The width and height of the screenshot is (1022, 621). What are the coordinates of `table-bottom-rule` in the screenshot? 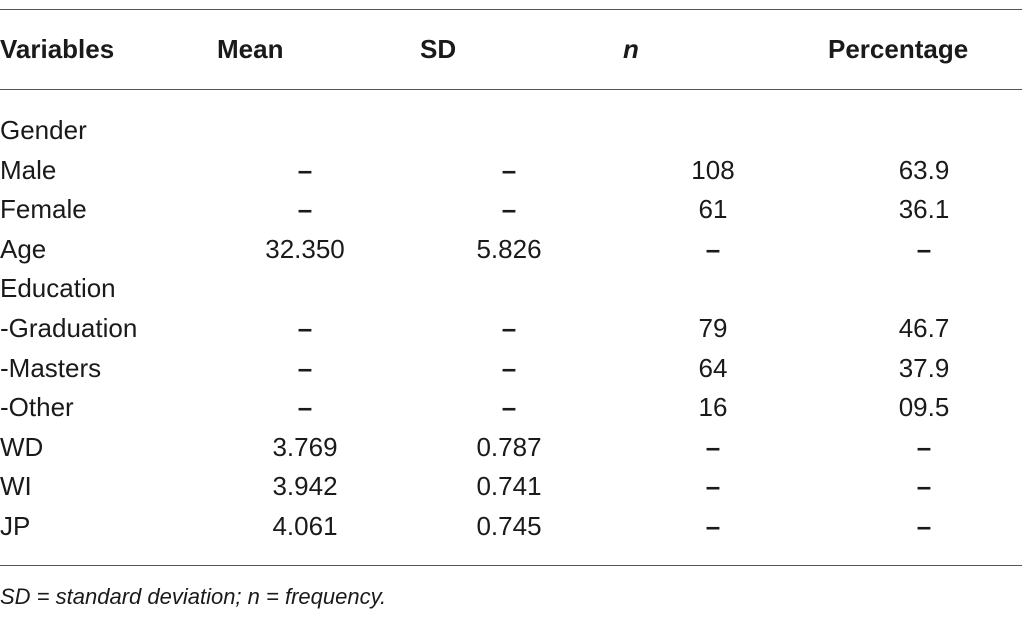 It's located at (511, 565).